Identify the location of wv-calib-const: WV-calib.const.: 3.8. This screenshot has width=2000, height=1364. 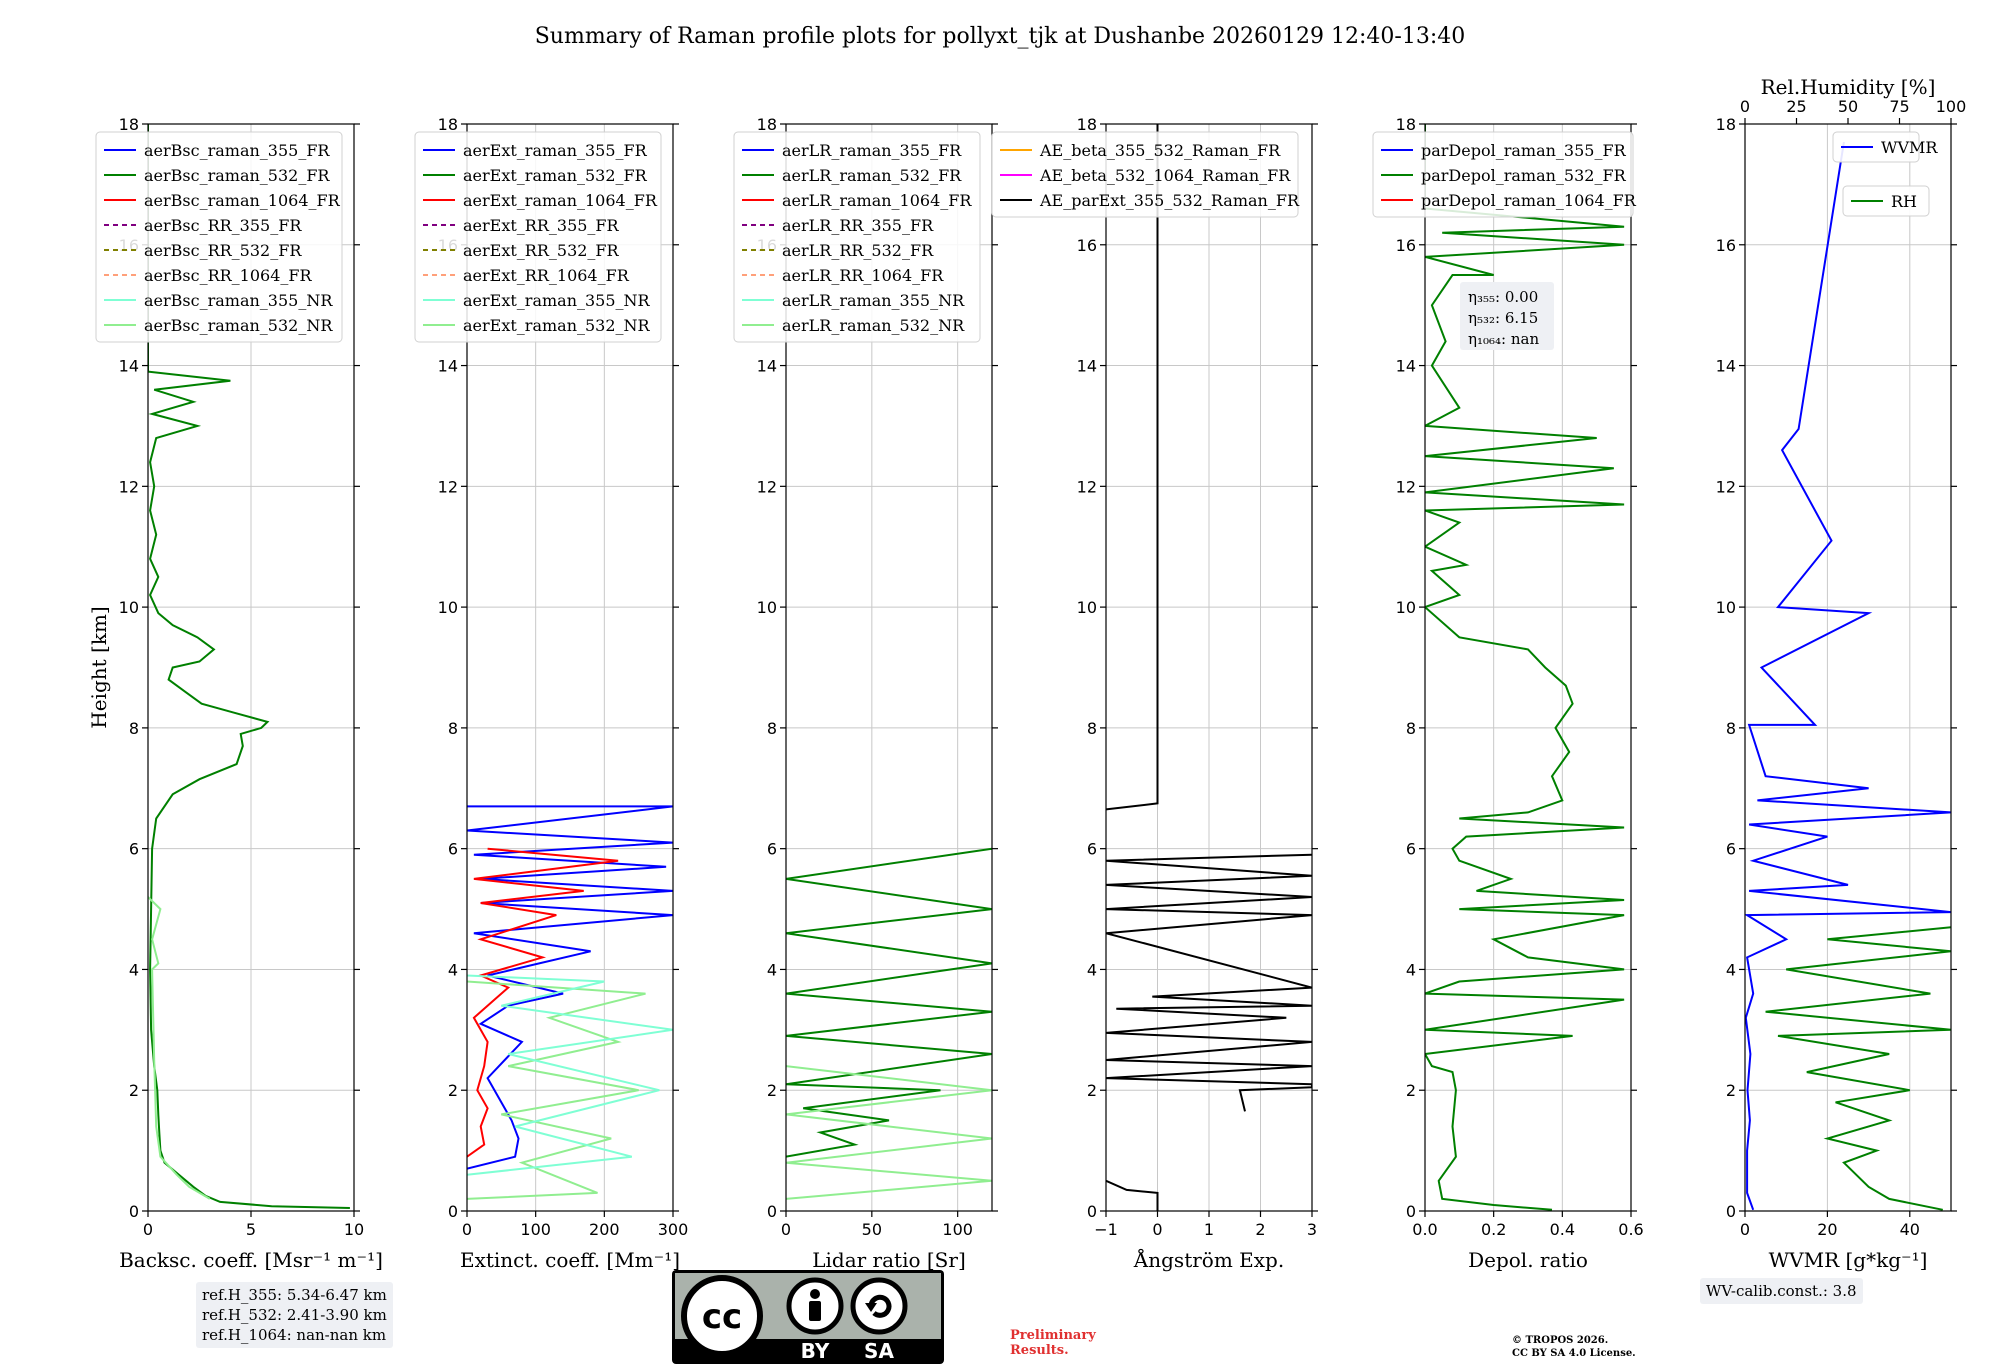
(1781, 1291).